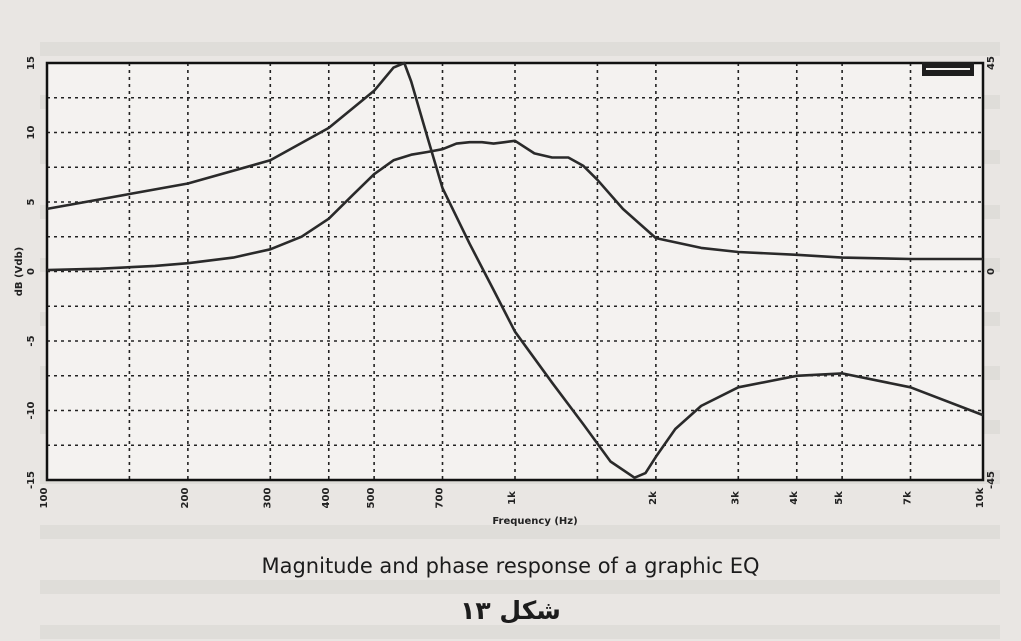 Image resolution: width=1021 pixels, height=641 pixels. What do you see at coordinates (510, 610) in the screenshot?
I see `figure-number-label: شکل ۱۳` at bounding box center [510, 610].